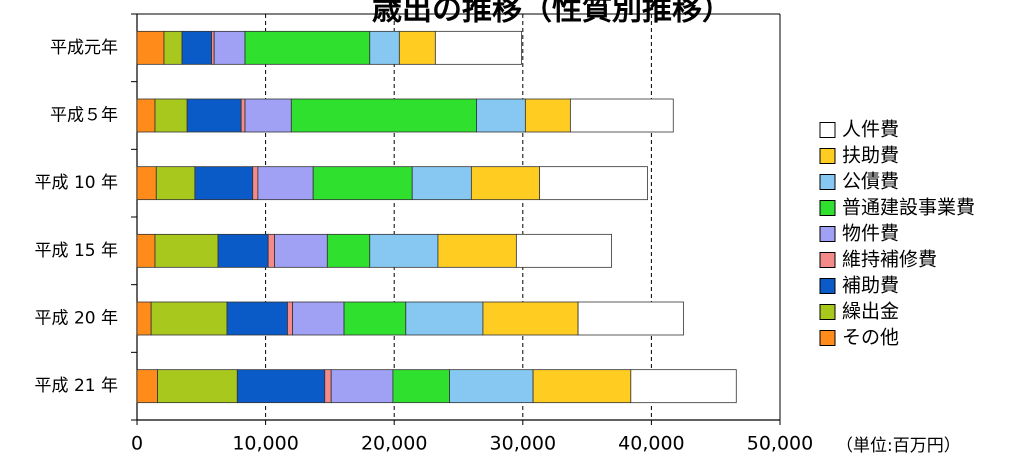 This screenshot has height=461, width=1014. What do you see at coordinates (870, 130) in the screenshot?
I see `legend-label-0: 人件費` at bounding box center [870, 130].